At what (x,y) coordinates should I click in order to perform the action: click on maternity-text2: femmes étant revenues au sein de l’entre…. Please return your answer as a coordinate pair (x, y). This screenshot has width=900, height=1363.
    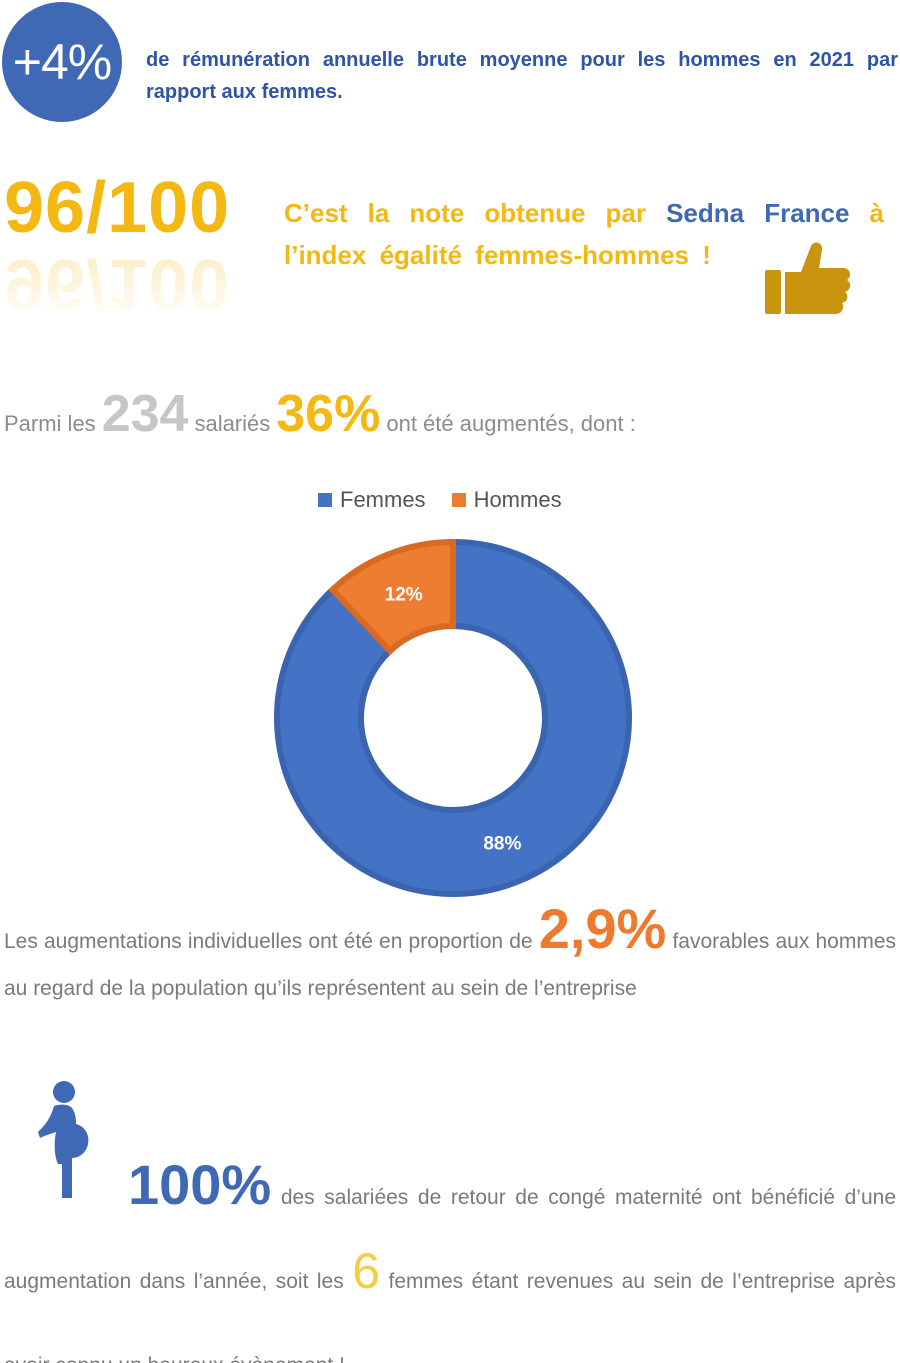
    Looking at the image, I should click on (450, 1316).